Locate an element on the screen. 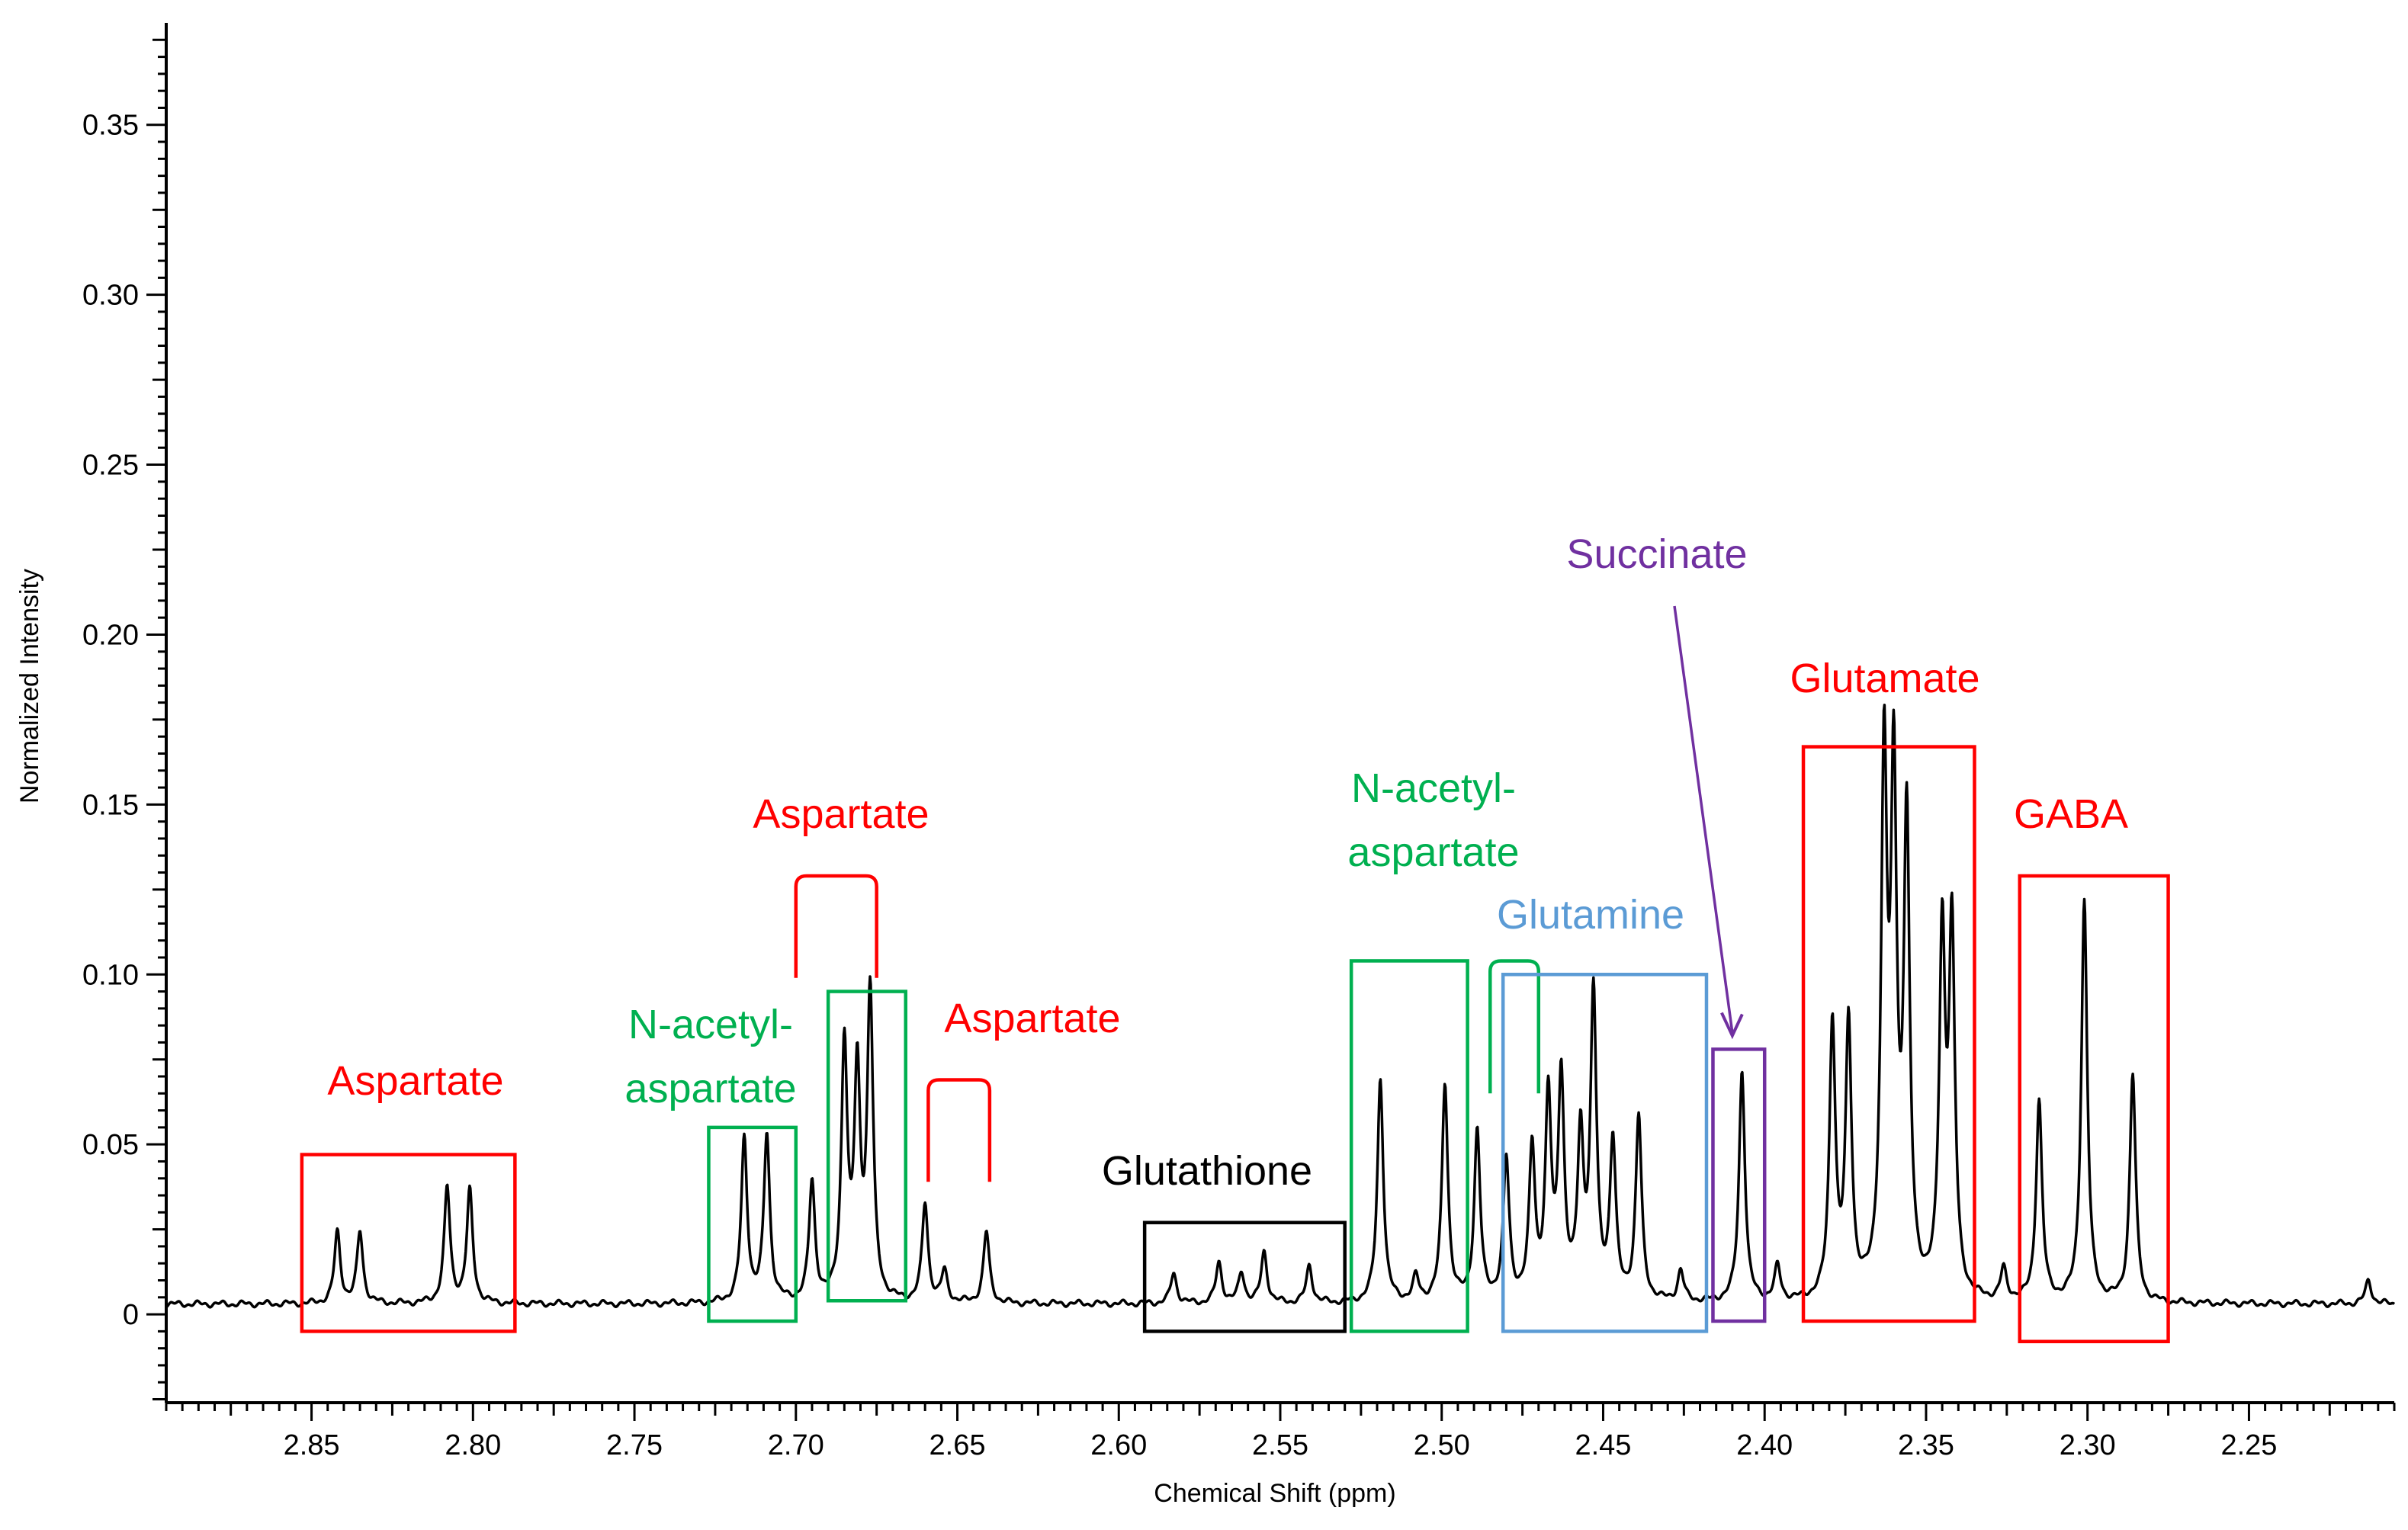 The width and height of the screenshot is (2408, 1530). y-tick-label: 0.30 is located at coordinates (110, 296).